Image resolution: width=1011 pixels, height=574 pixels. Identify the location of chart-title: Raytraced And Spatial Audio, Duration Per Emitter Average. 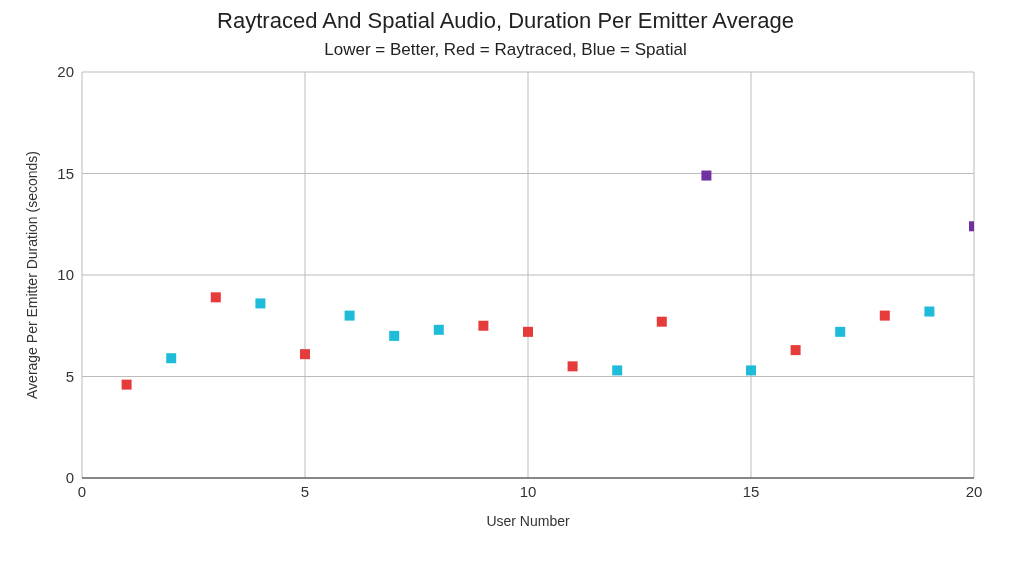
(505, 21).